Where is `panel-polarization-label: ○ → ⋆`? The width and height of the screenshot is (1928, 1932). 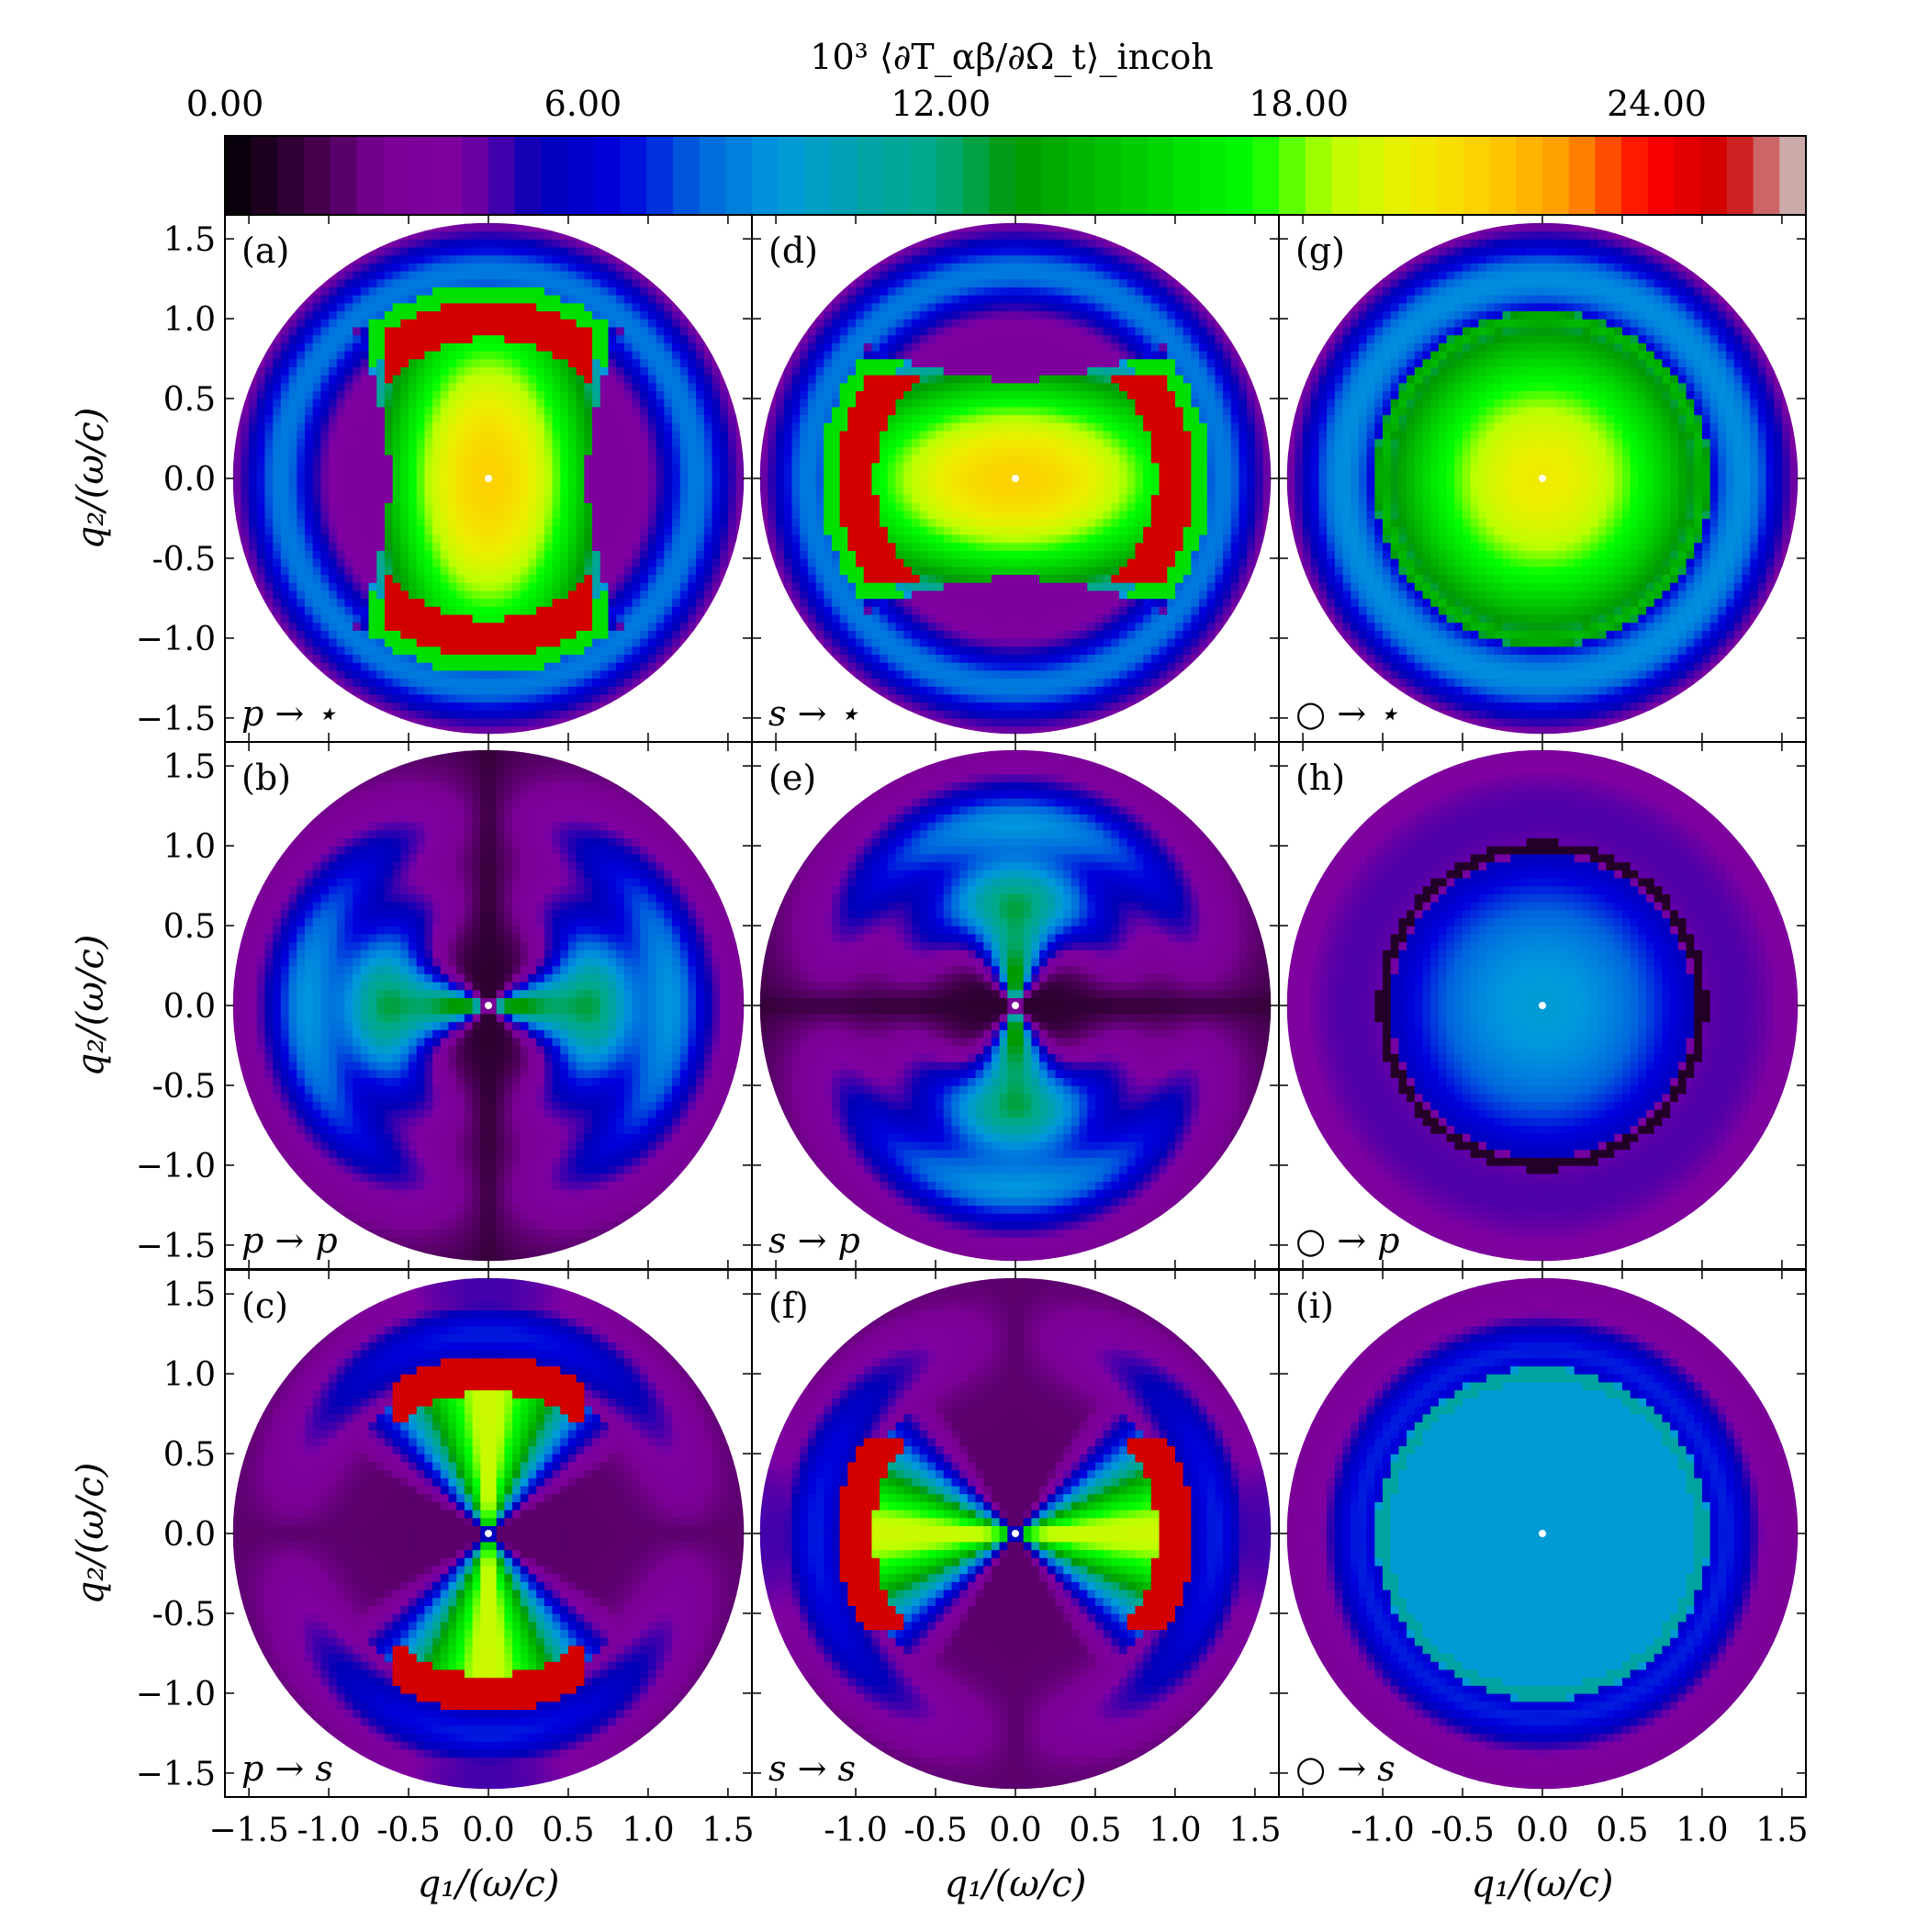 panel-polarization-label: ○ → ⋆ is located at coordinates (1347, 713).